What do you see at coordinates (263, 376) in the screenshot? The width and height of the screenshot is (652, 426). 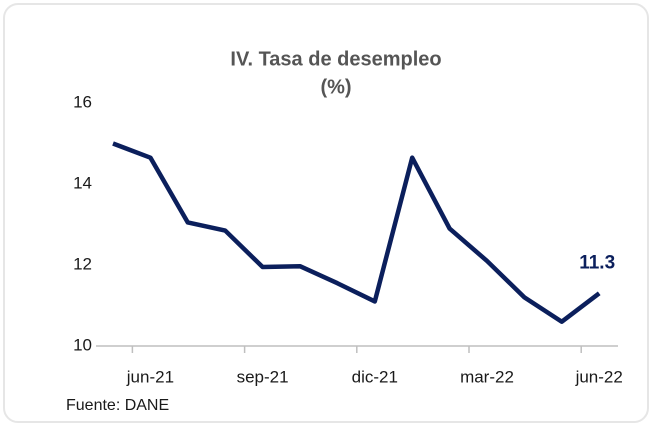 I see `x-tick-label: sep-21` at bounding box center [263, 376].